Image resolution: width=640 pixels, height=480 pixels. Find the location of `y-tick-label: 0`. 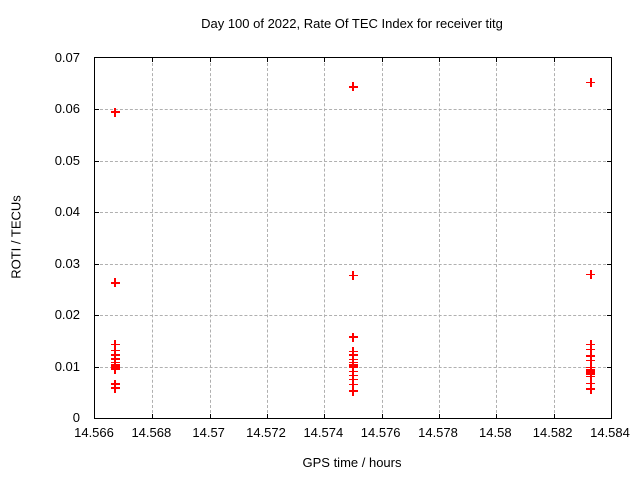

y-tick-label: 0 is located at coordinates (76, 417).